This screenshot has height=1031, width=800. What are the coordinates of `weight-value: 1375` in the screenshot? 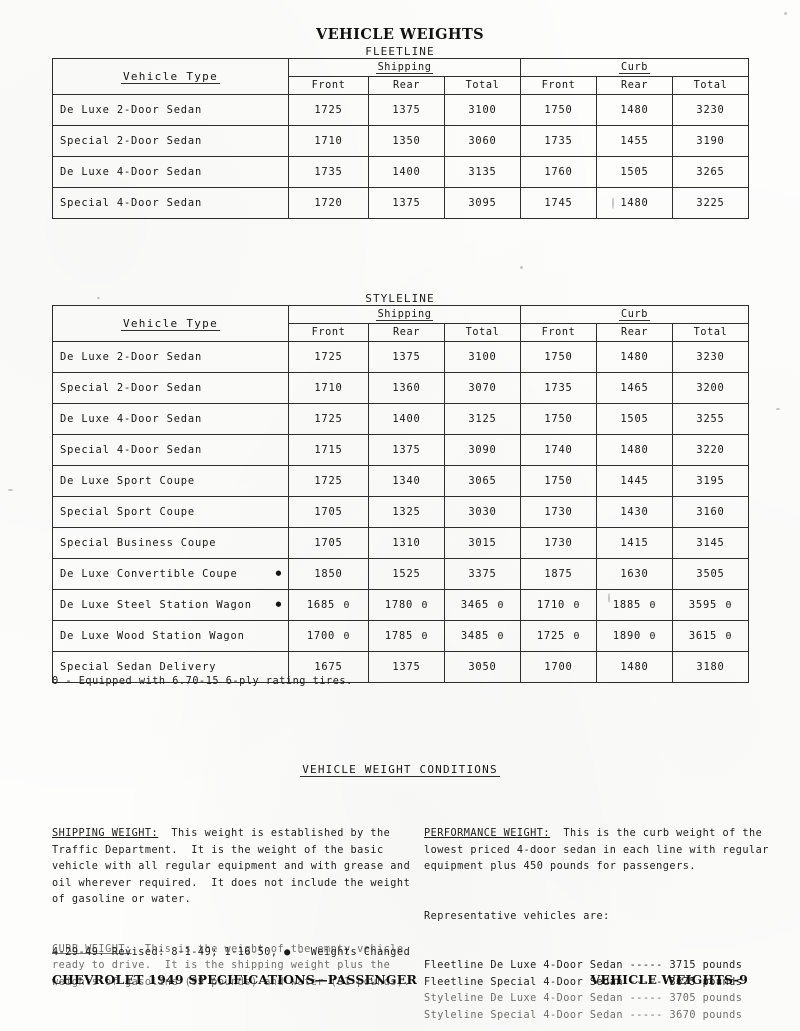 It's located at (406, 667).